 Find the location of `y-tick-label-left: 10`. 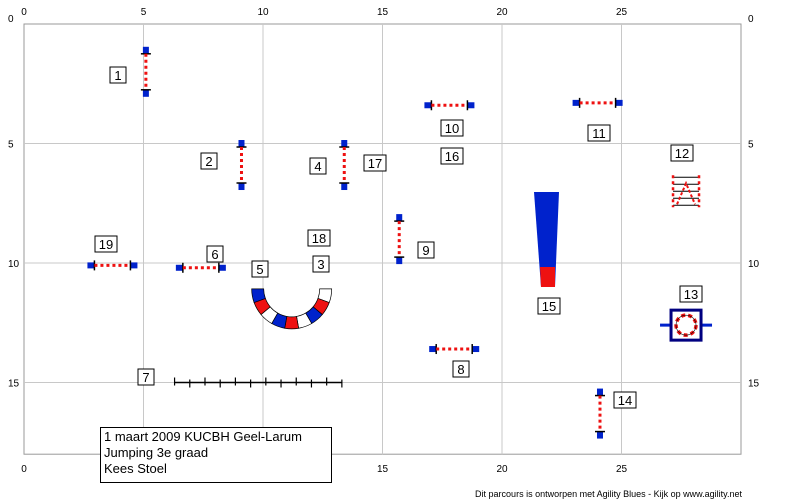

y-tick-label-left: 10 is located at coordinates (14, 264).